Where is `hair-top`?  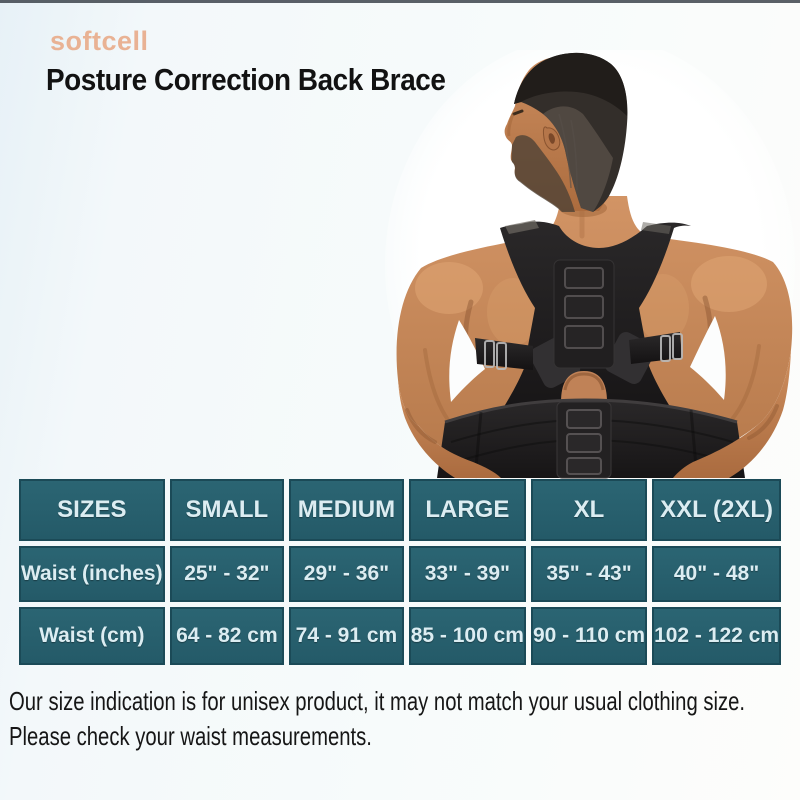 hair-top is located at coordinates (571, 84).